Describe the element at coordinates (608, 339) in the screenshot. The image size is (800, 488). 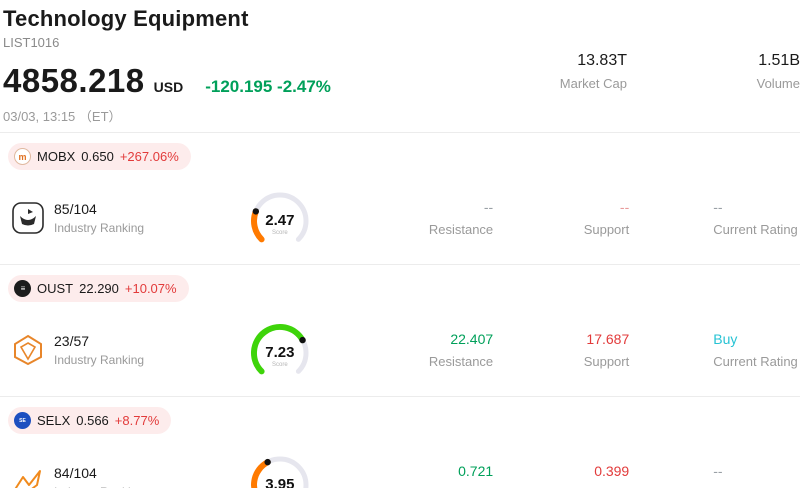
I see `support-value: 17.687` at that location.